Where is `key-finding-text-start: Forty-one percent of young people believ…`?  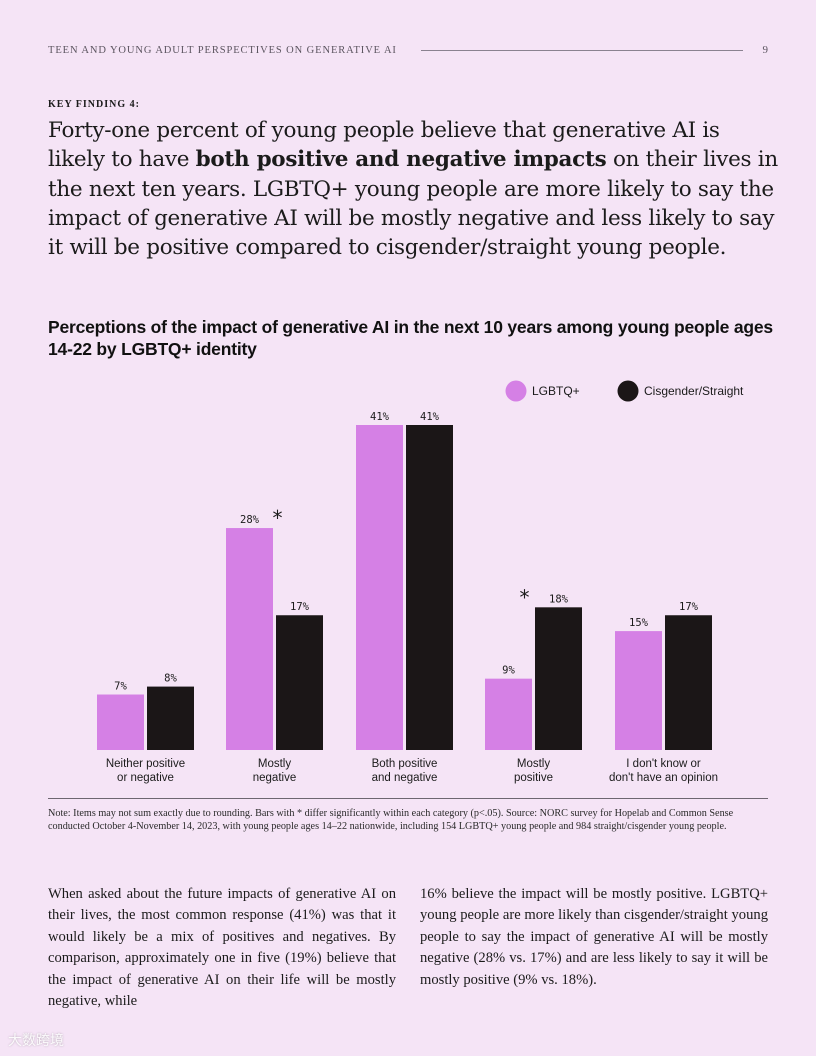
key-finding-text-start: Forty-one percent of young people believ… is located at coordinates (384, 145).